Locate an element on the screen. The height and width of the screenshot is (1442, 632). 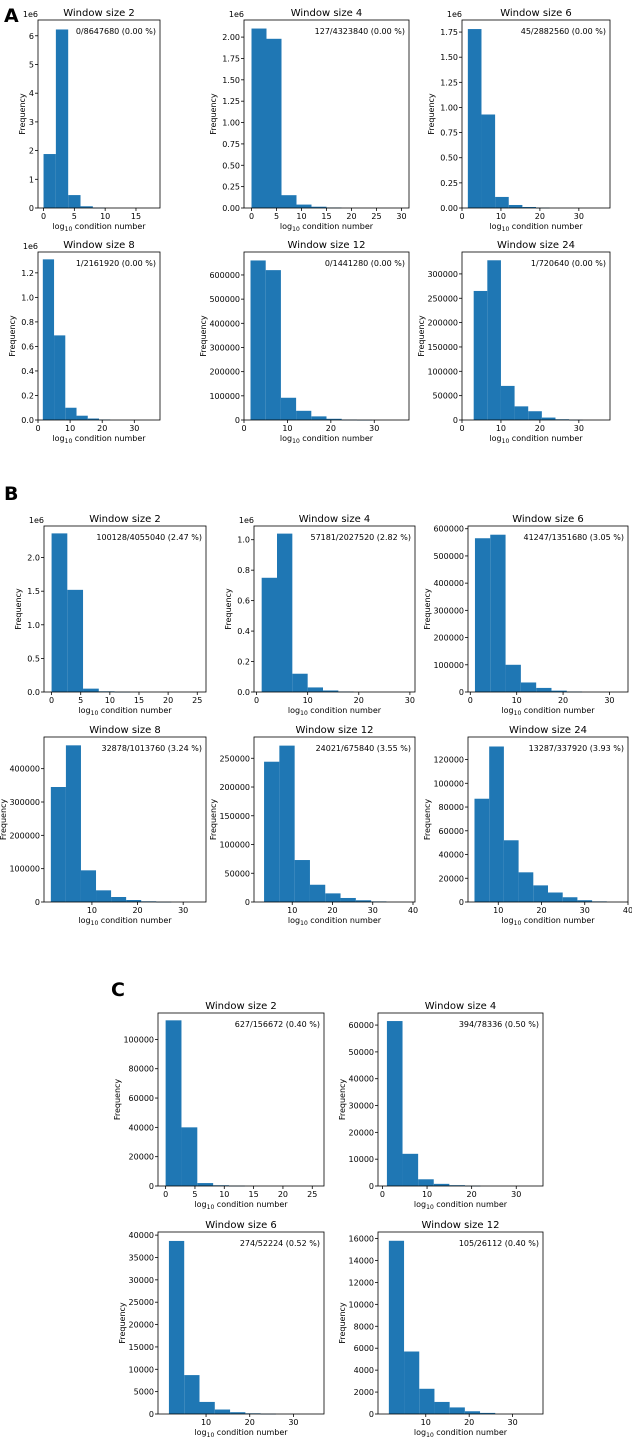
failure-count-annotation: 1/2161920 (0.00 %) is located at coordinates (116, 263).